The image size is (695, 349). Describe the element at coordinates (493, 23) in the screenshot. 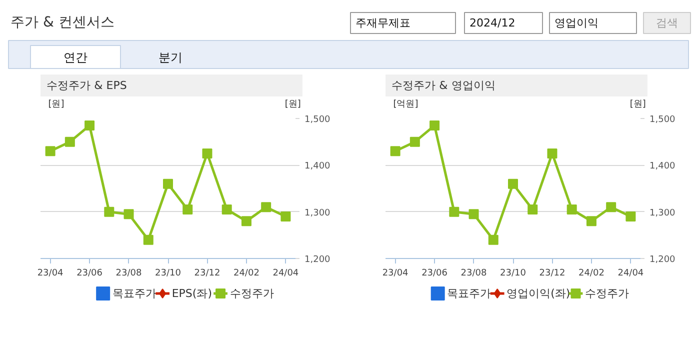

I see `text: 2024/12` at that location.